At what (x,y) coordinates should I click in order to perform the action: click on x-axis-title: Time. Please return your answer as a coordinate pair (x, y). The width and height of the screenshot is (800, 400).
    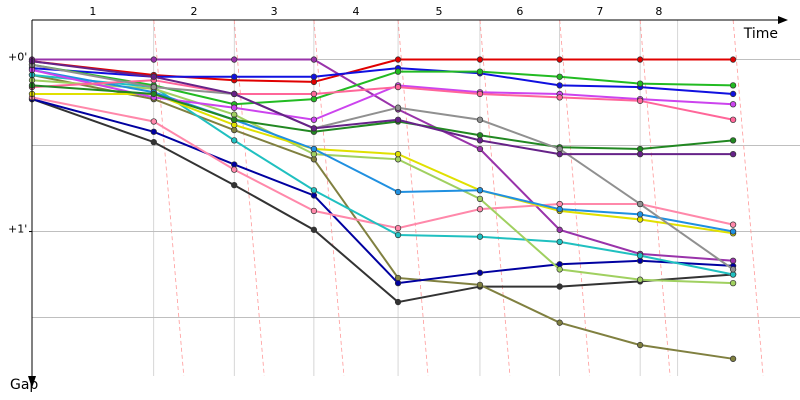
    Looking at the image, I should click on (760, 34).